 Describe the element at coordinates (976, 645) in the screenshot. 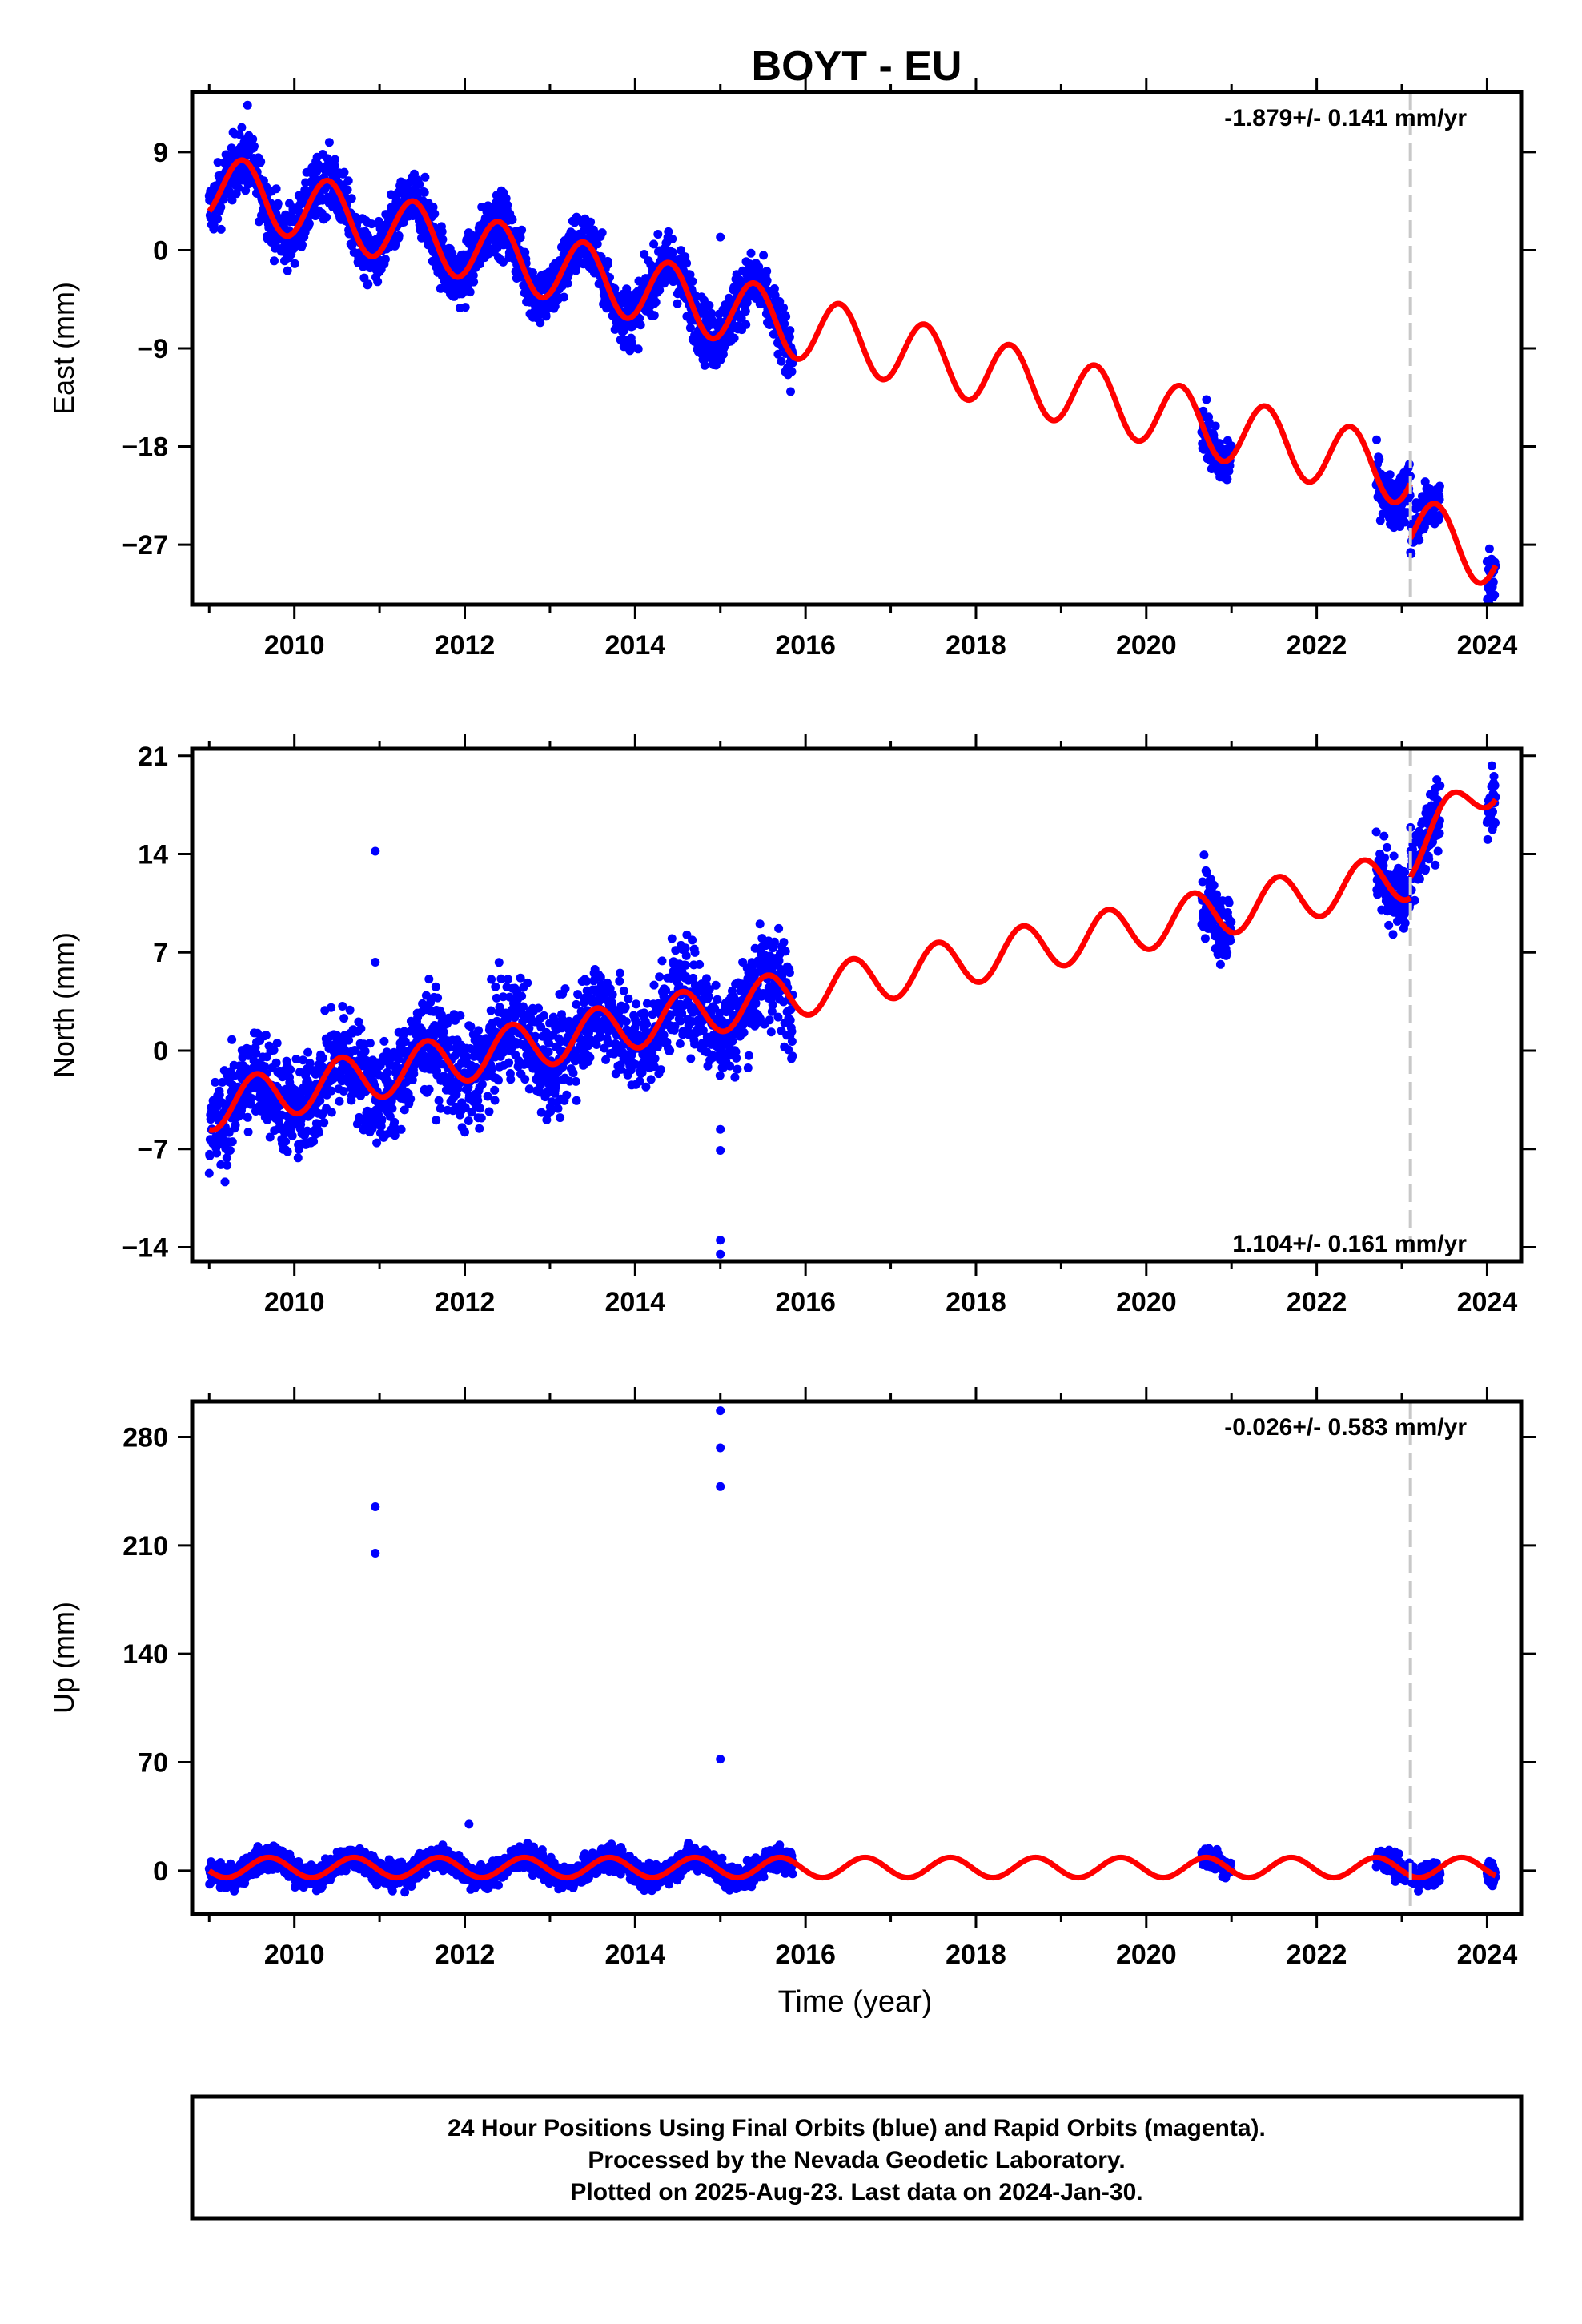

I see `x-tick-label: 2018` at that location.